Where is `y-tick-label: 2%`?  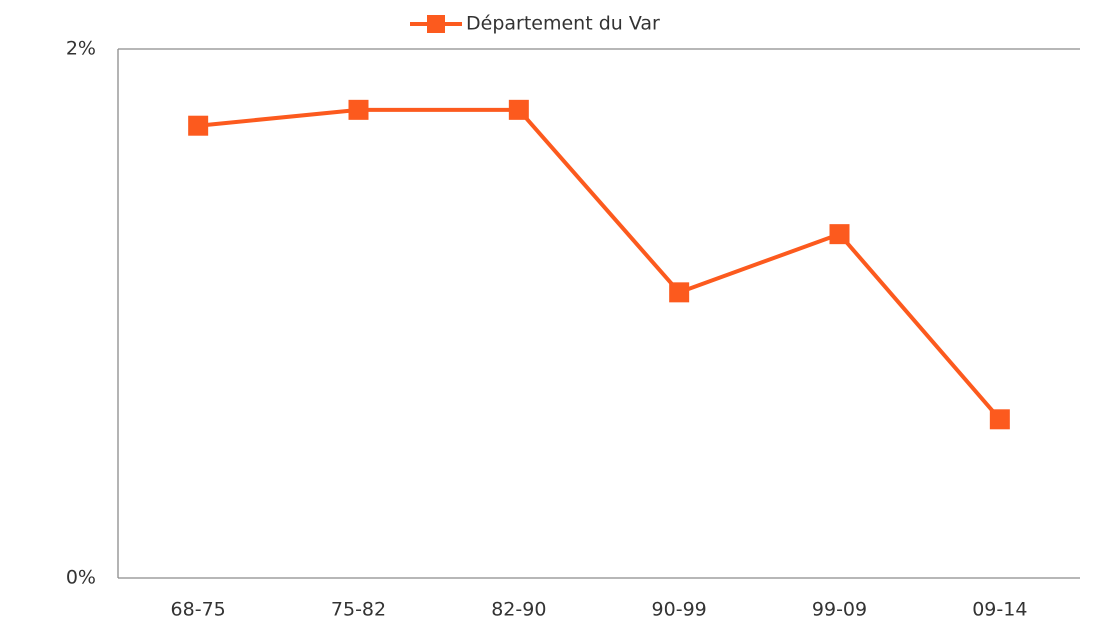 y-tick-label: 2% is located at coordinates (81, 49).